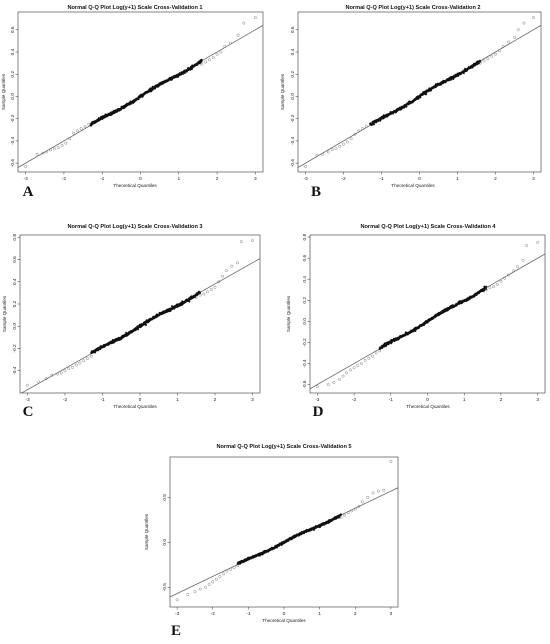 This screenshot has height=644, width=550. I want to click on x-tick-label-c: 2, so click(215, 400).